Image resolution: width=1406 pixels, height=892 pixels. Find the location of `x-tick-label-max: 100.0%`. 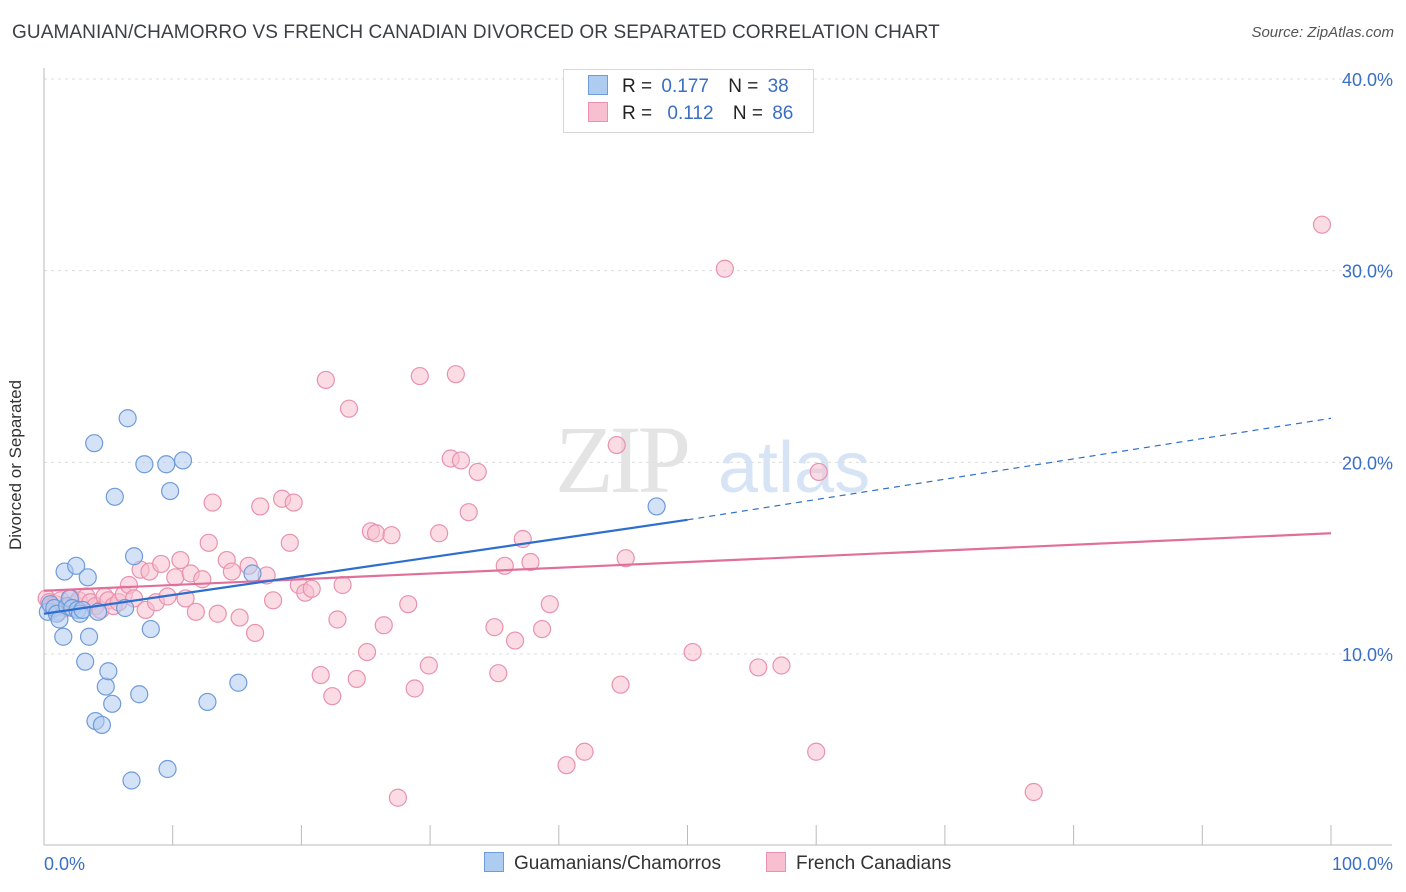

x-tick-label-max: 100.0% is located at coordinates (1362, 864).